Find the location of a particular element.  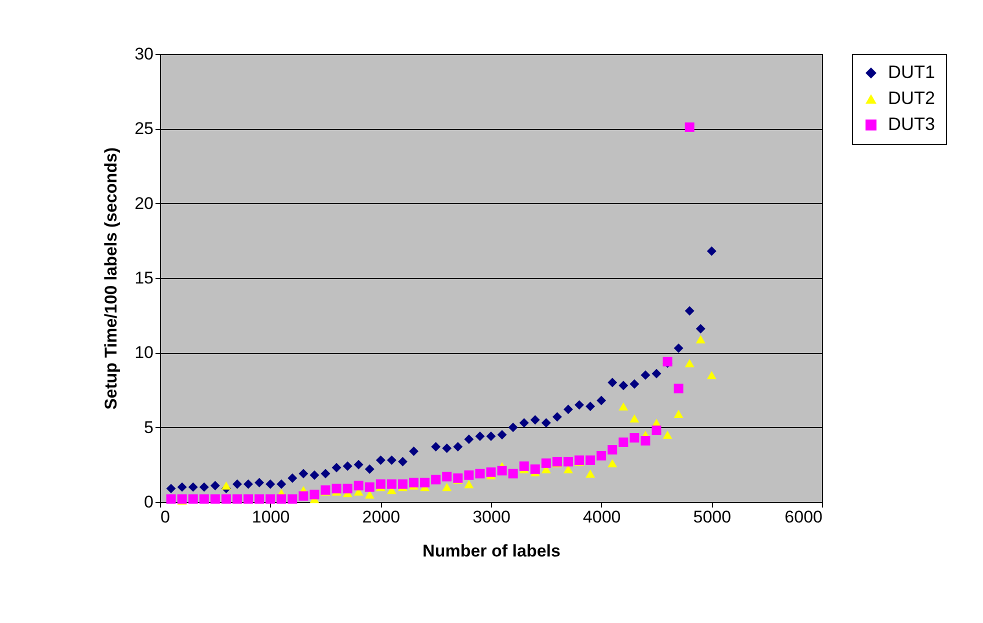

y-axis-title: Setup Time/100 labels (seconds) is located at coordinates (111, 278).